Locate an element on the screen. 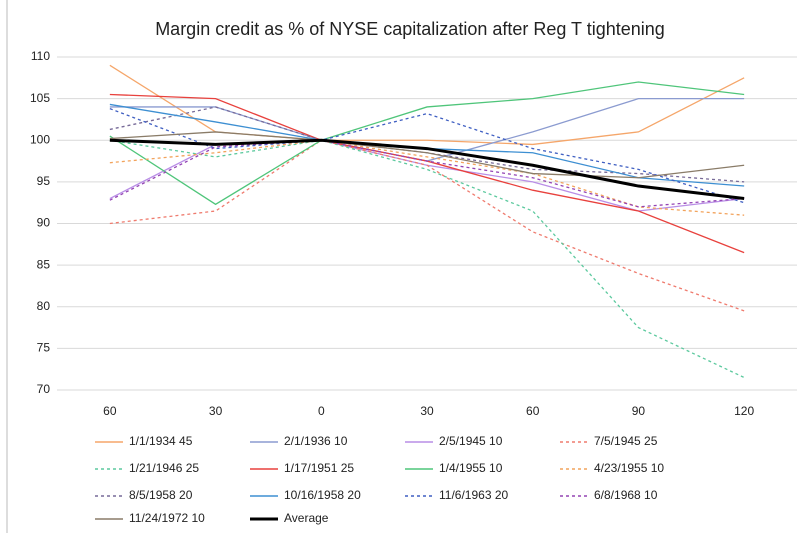 The width and height of the screenshot is (798, 533). y-tick-label: 90 is located at coordinates (44, 223).